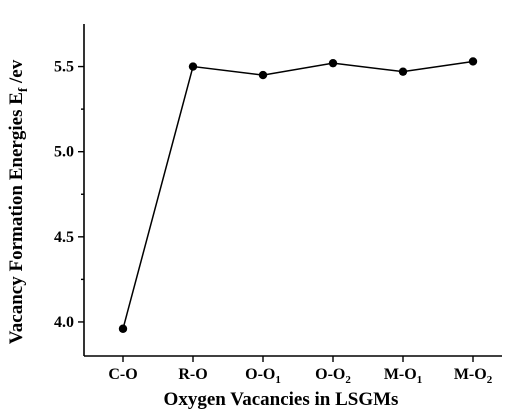 This screenshot has width=524, height=413. What do you see at coordinates (123, 328) in the screenshot?
I see `data-point-C-O` at bounding box center [123, 328].